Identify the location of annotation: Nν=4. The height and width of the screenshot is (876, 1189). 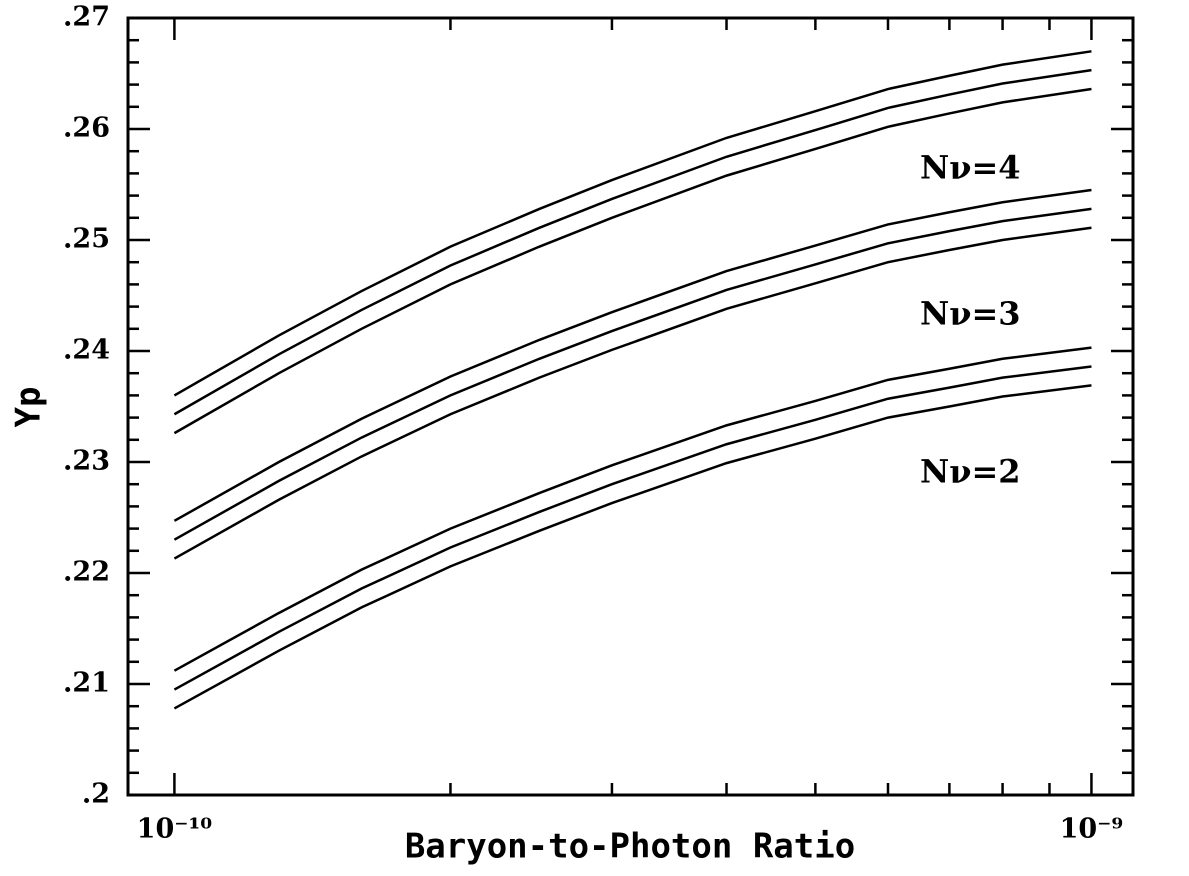
(970, 168).